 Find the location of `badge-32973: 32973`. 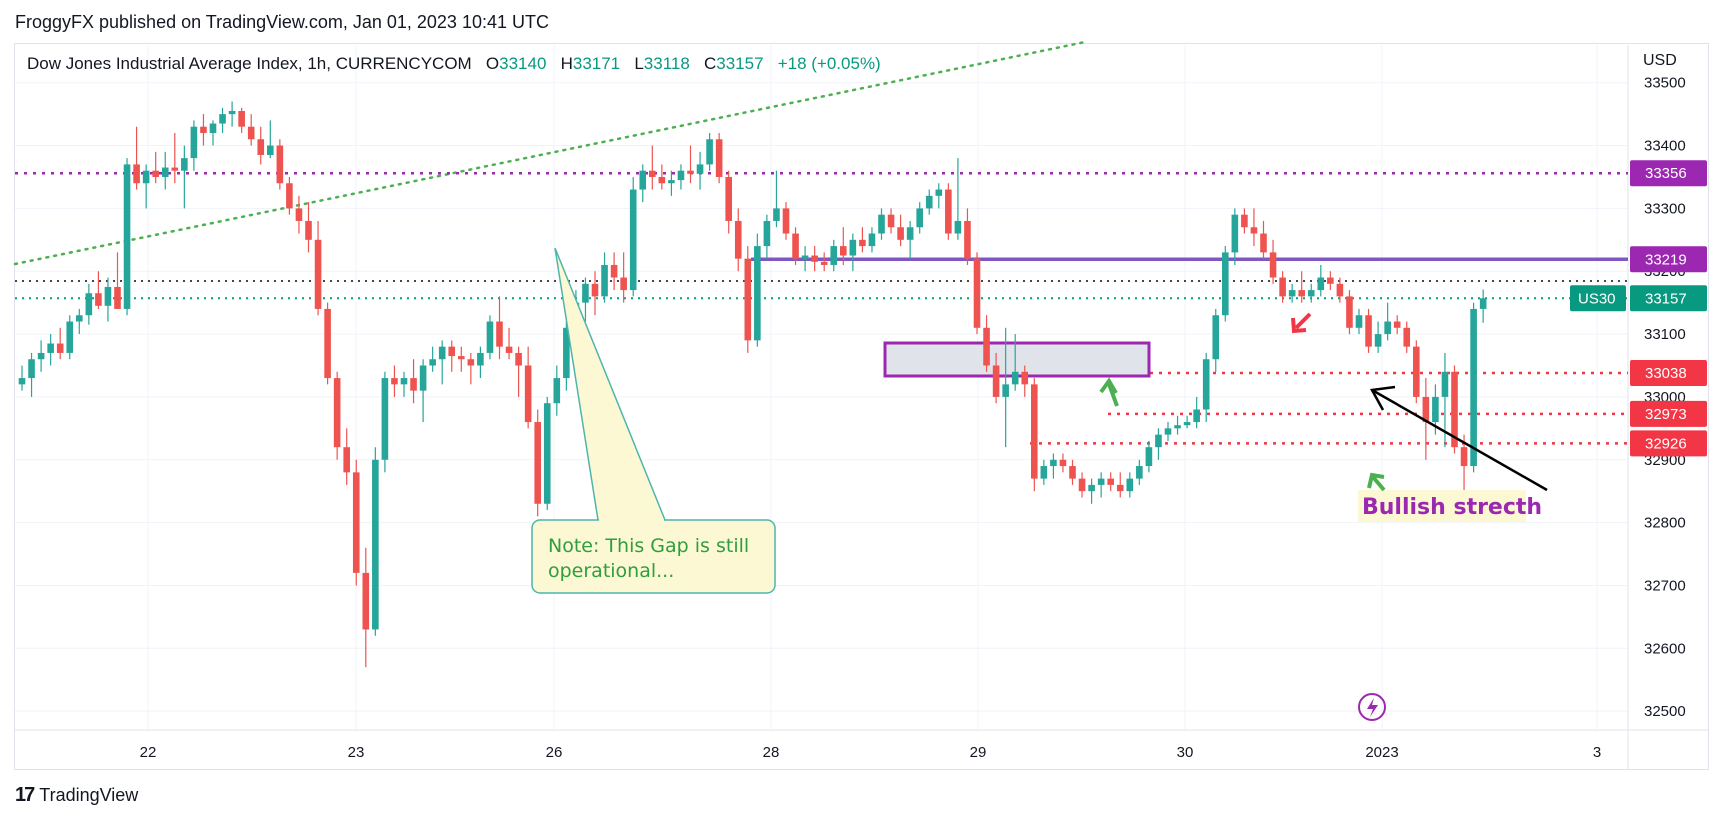

badge-32973: 32973 is located at coordinates (1668, 413).